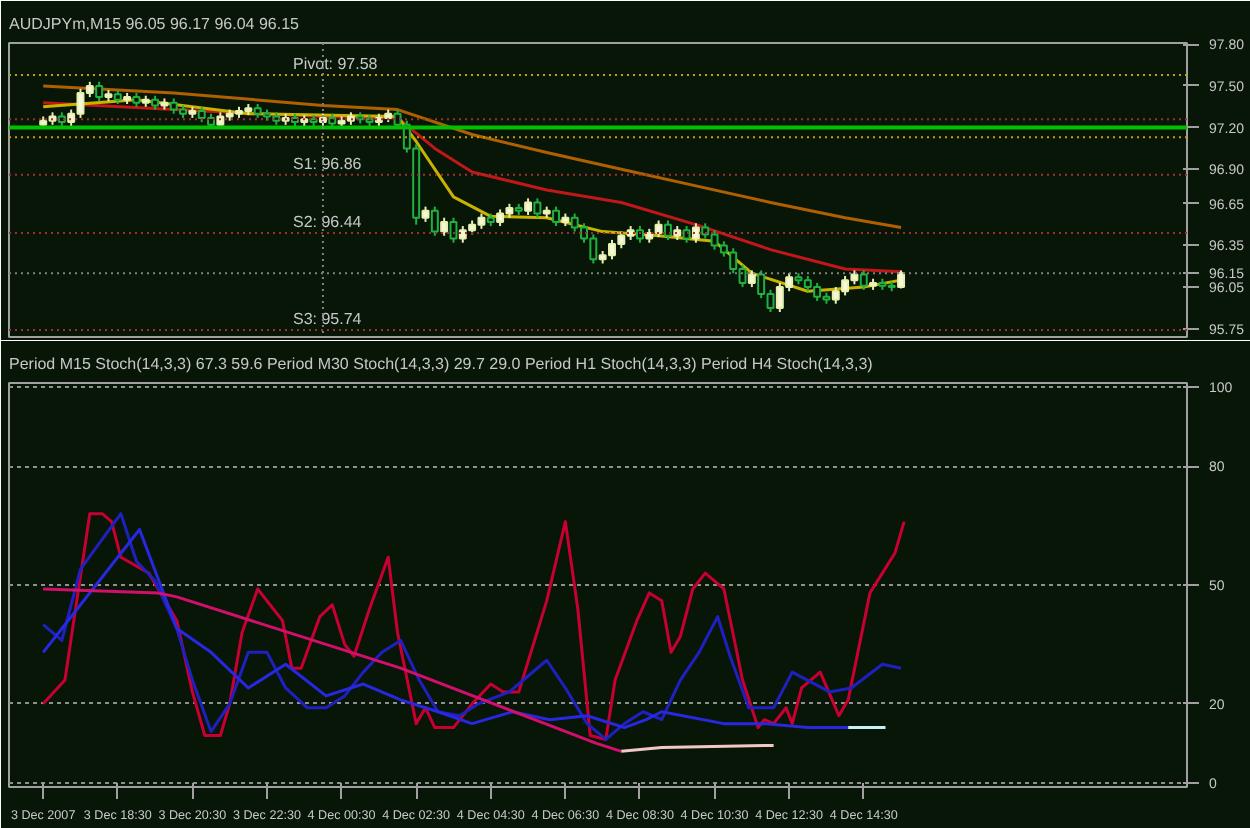 The width and height of the screenshot is (1250, 828). I want to click on chart-title: AUDJPYm,M15 96.05 96.17 96.04 96.15, so click(155, 24).